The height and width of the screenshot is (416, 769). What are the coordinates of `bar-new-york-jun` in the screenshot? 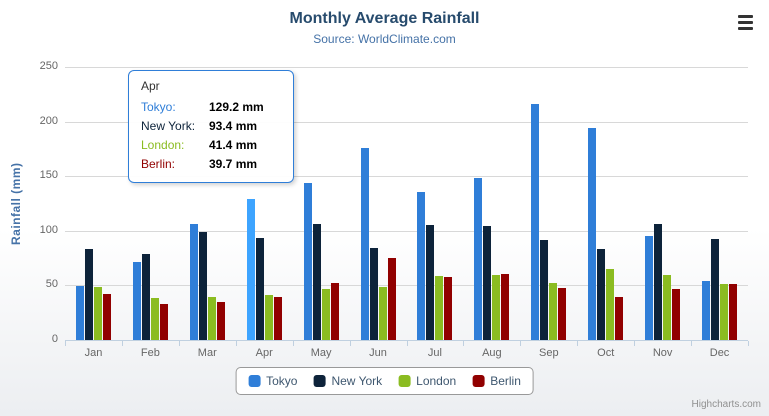 It's located at (373, 293).